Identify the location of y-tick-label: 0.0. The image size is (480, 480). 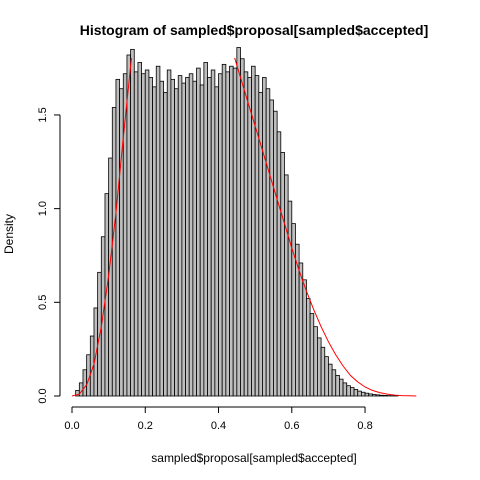
(43, 395).